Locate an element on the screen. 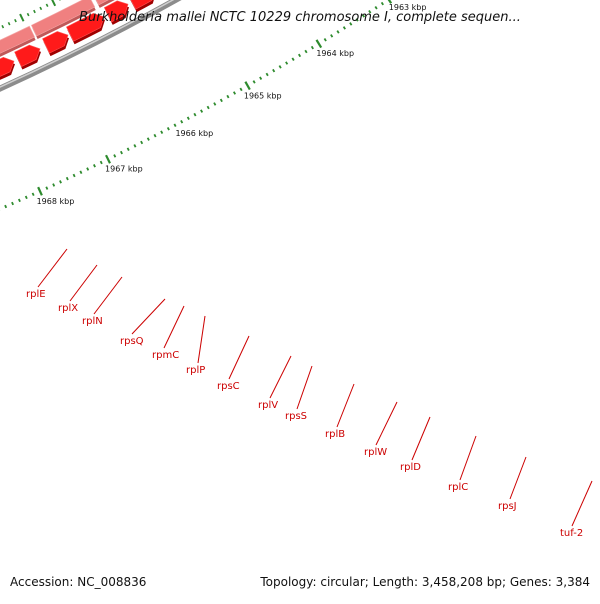  gene-label-rplX: rplX is located at coordinates (68, 308).